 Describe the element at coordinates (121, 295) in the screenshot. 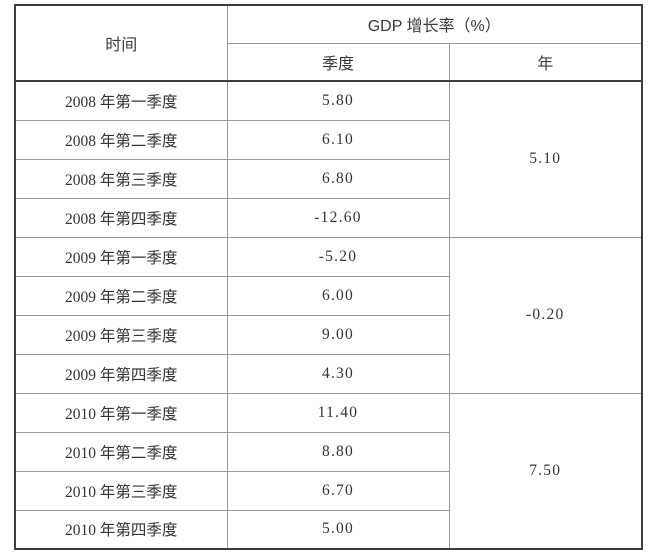

I see `time-cell: 2009 年第二季度` at that location.